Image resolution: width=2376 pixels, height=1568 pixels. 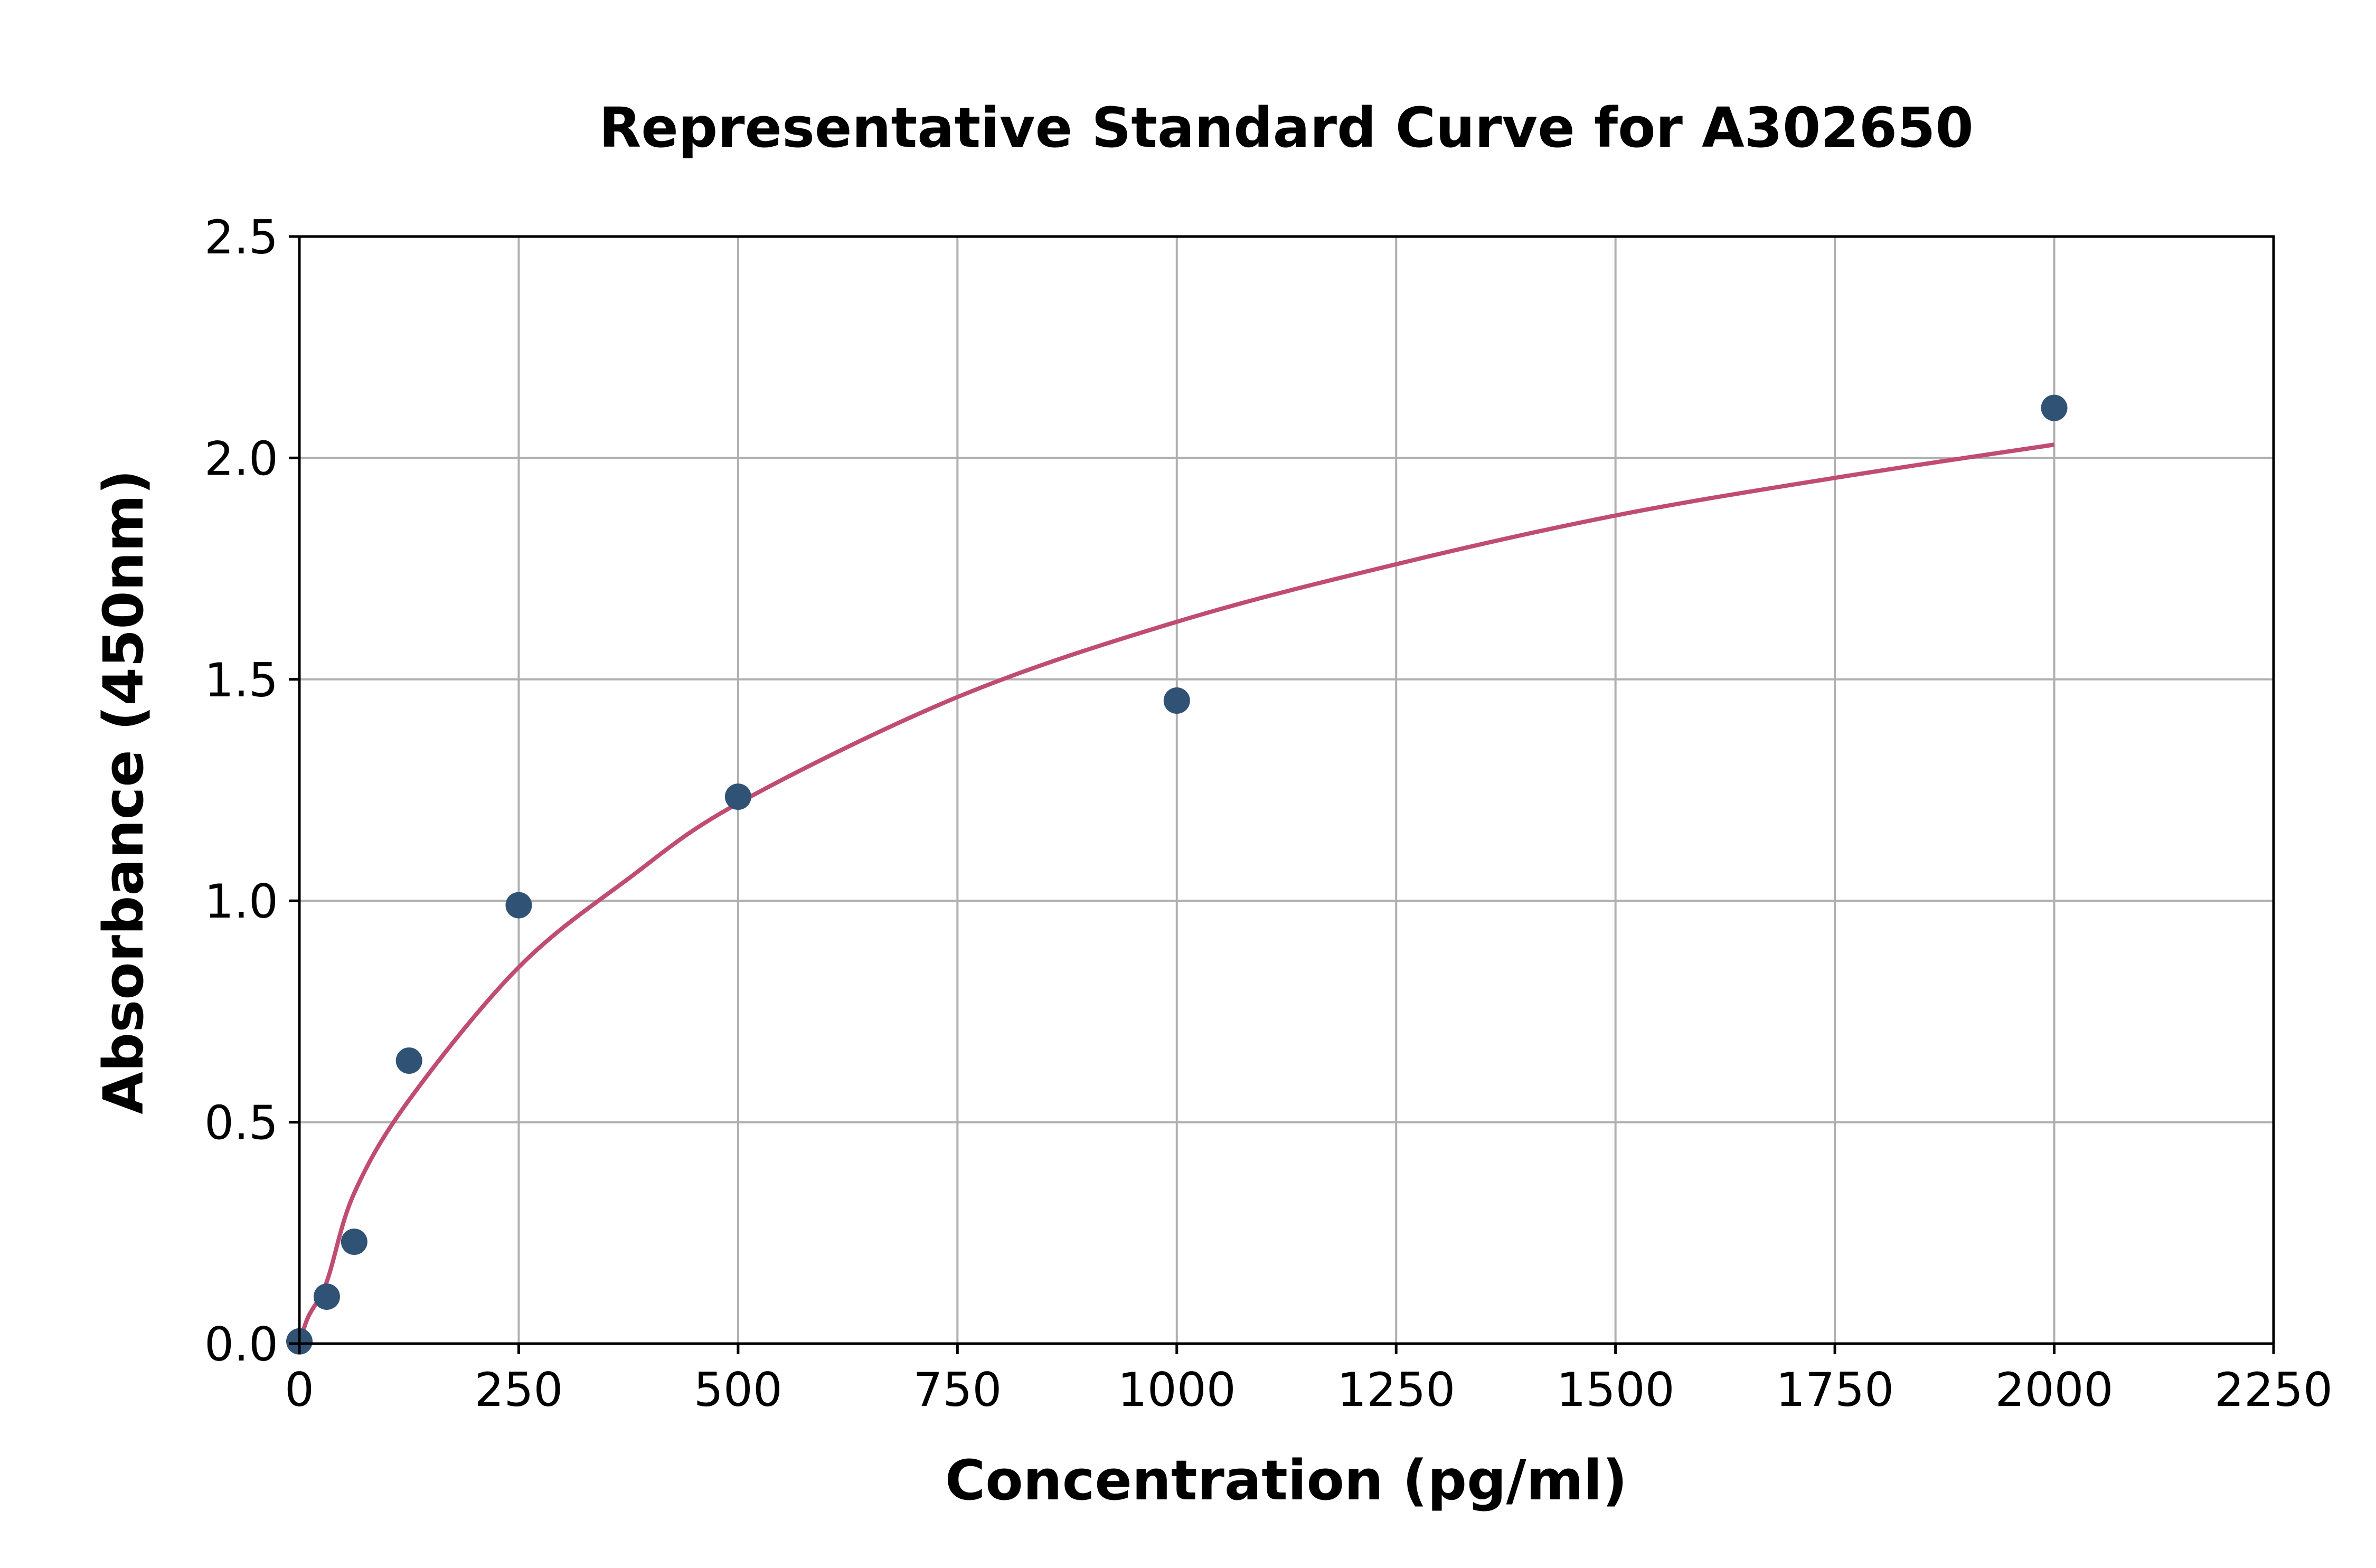 What do you see at coordinates (241, 458) in the screenshot?
I see `y-tick-label: 2.0` at bounding box center [241, 458].